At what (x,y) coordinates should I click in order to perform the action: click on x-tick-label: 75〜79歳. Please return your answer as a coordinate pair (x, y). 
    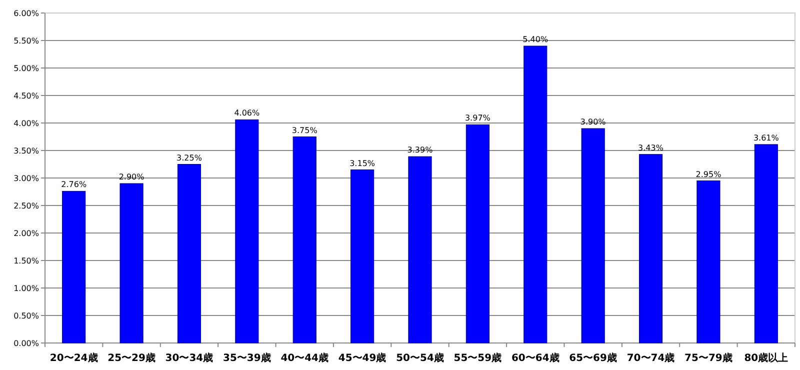
    Looking at the image, I should click on (708, 358).